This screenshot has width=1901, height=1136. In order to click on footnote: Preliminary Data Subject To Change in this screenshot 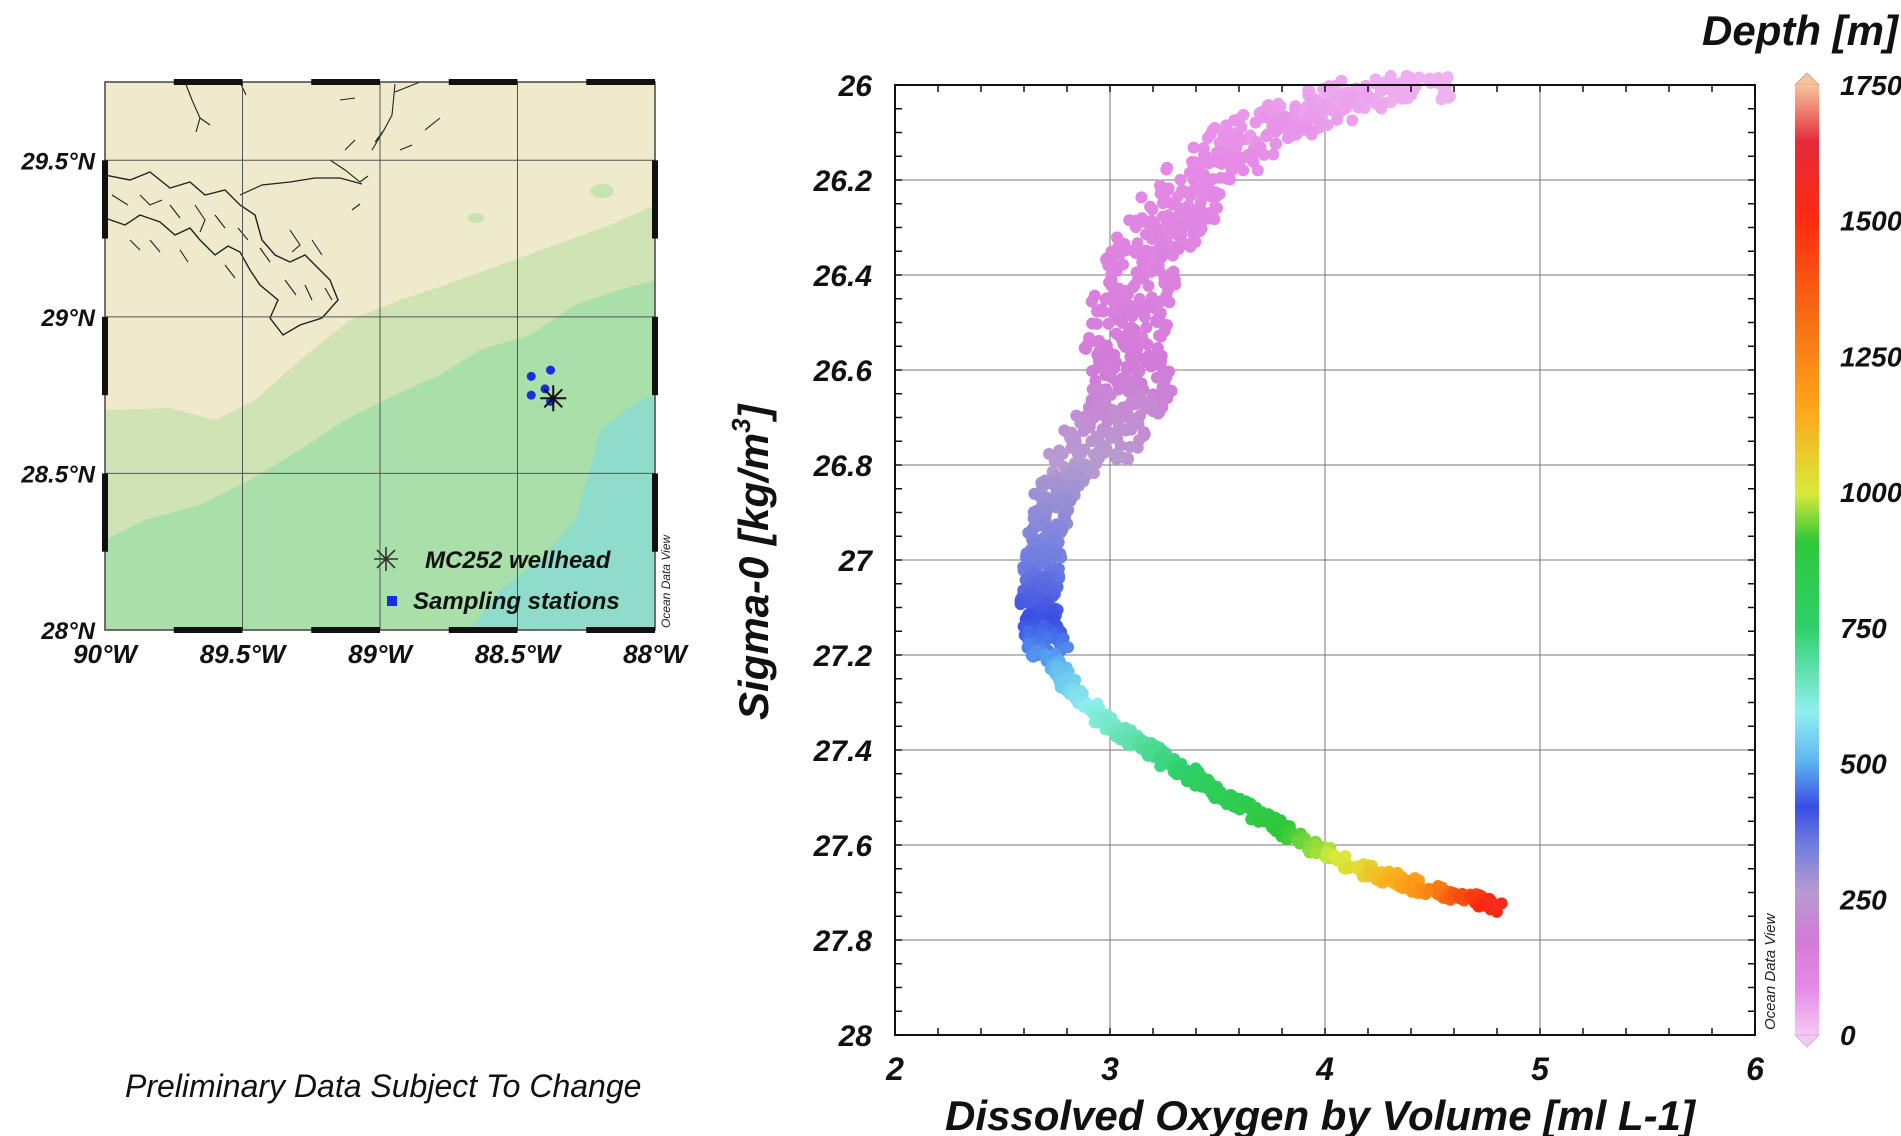, I will do `click(383, 1086)`.